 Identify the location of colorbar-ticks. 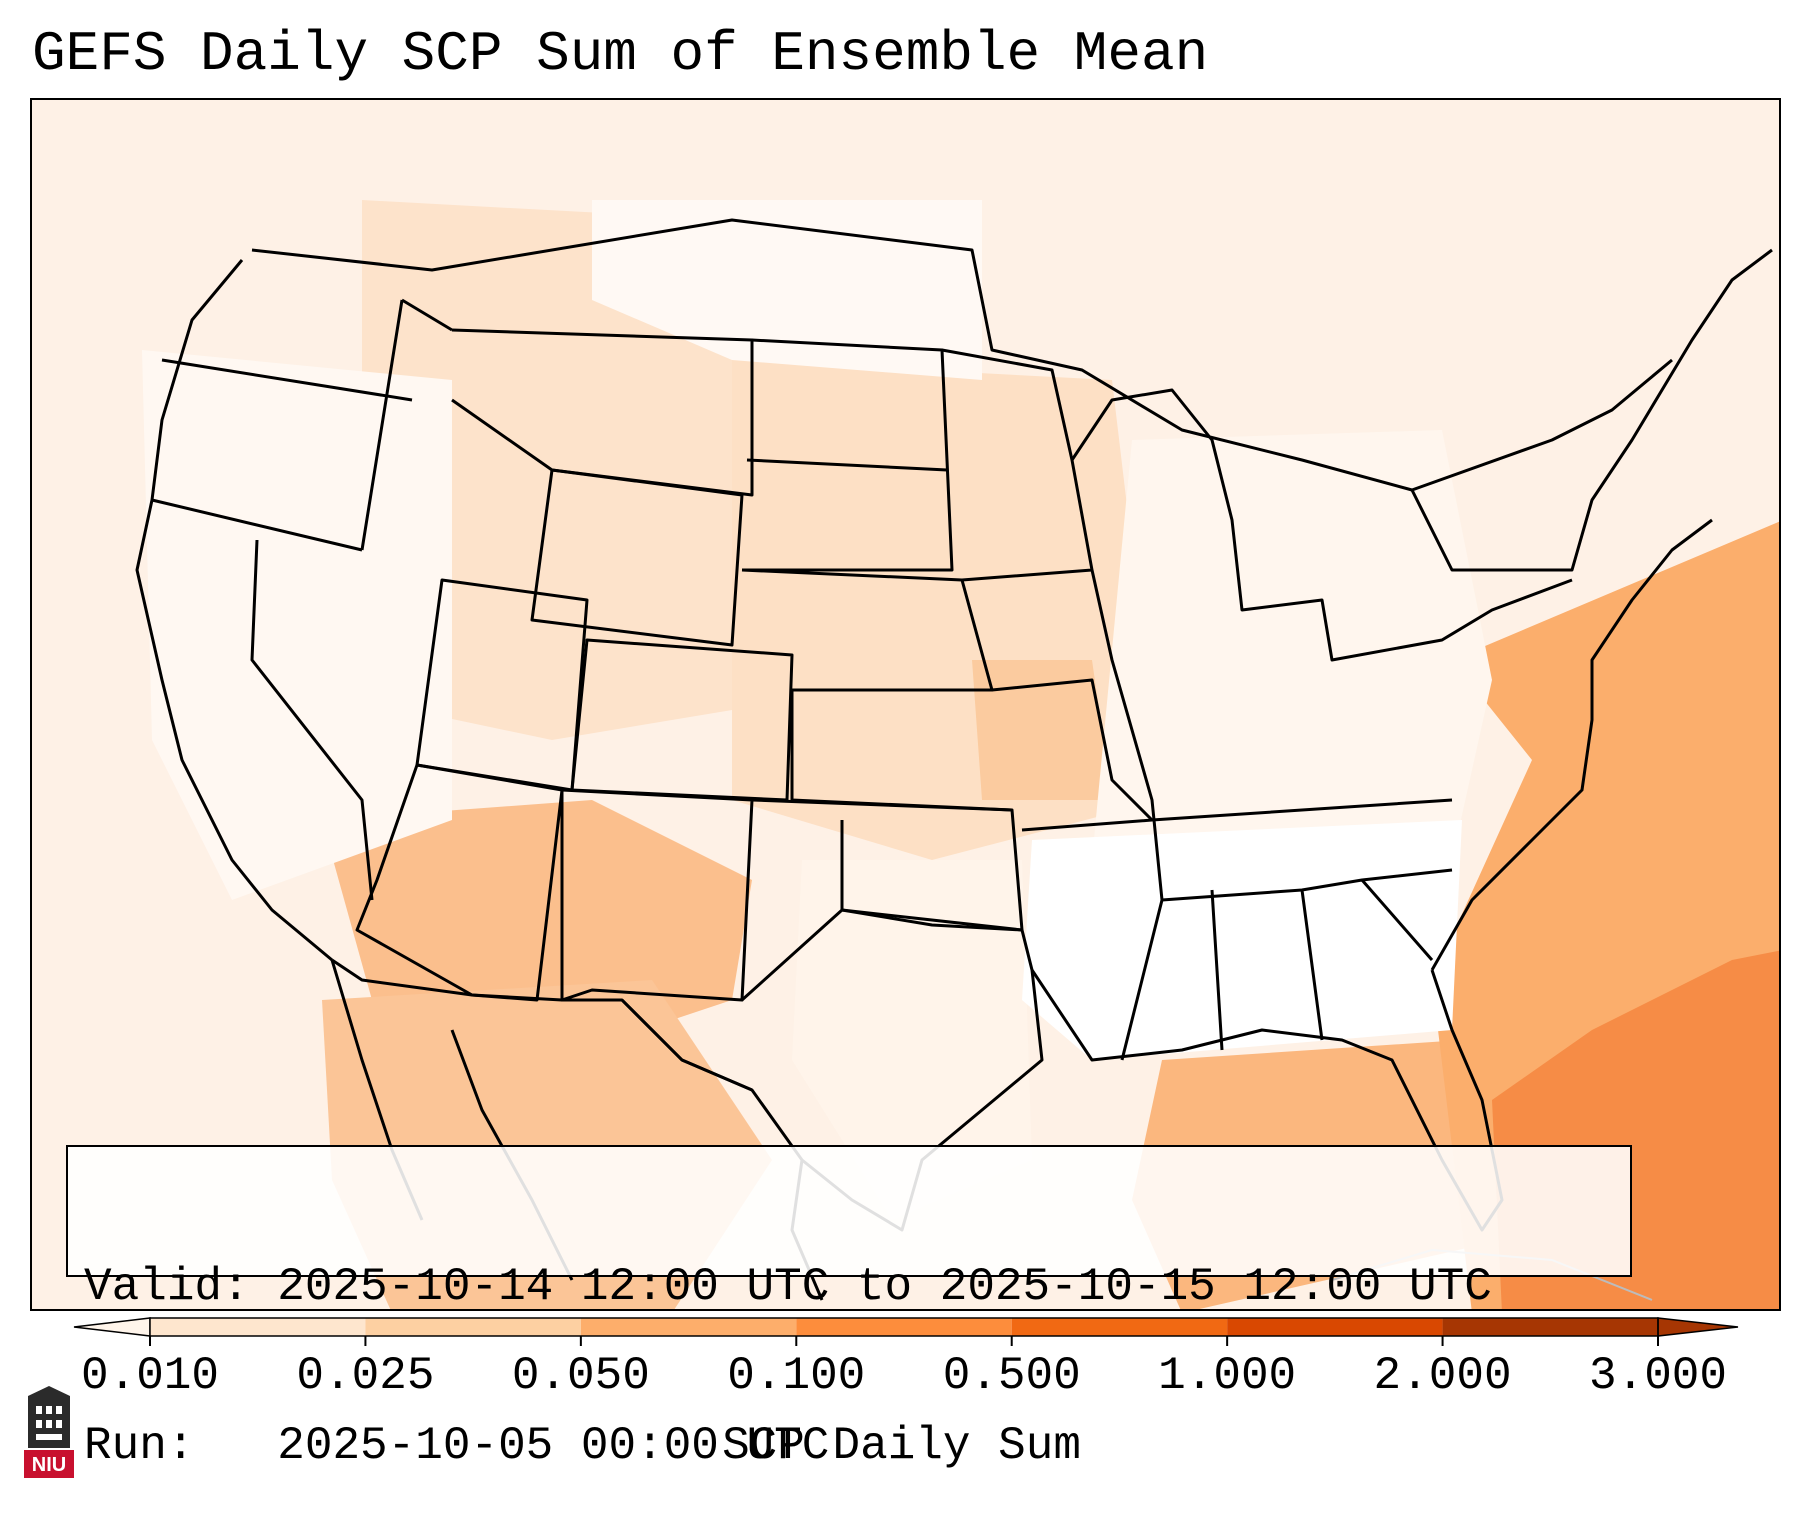
(904, 1341).